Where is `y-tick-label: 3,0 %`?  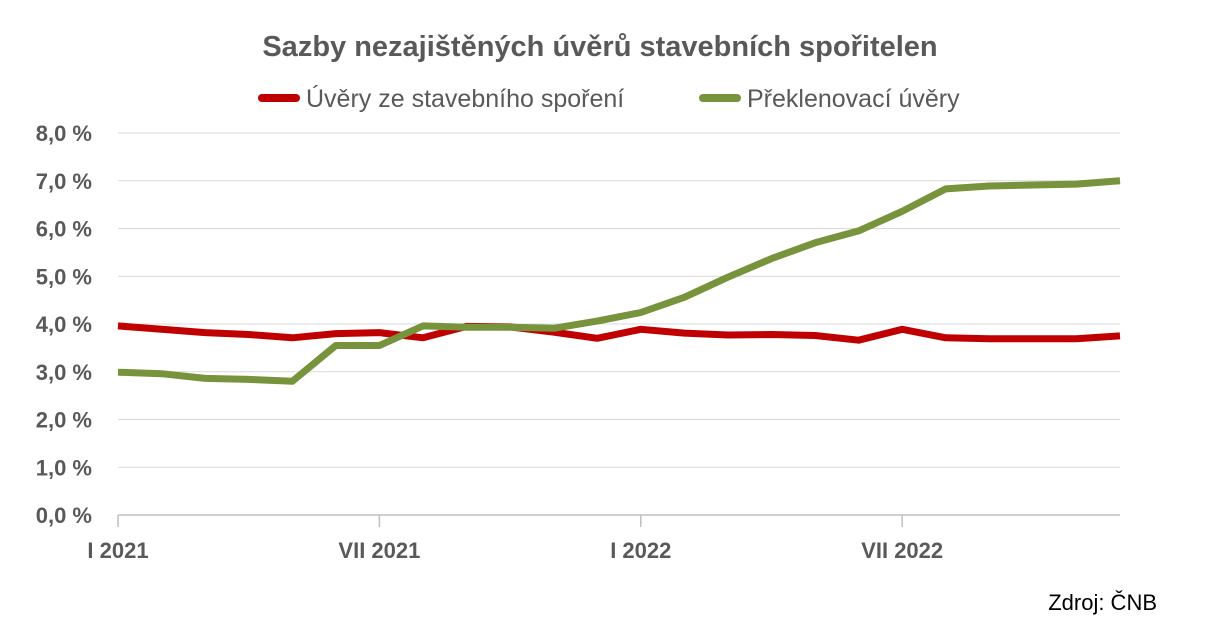
y-tick-label: 3,0 % is located at coordinates (64, 372).